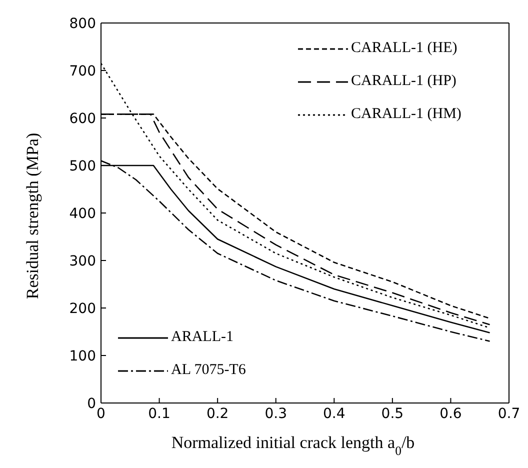 This screenshot has height=468, width=528. I want to click on x-tick-label: 0.6, so click(451, 414).